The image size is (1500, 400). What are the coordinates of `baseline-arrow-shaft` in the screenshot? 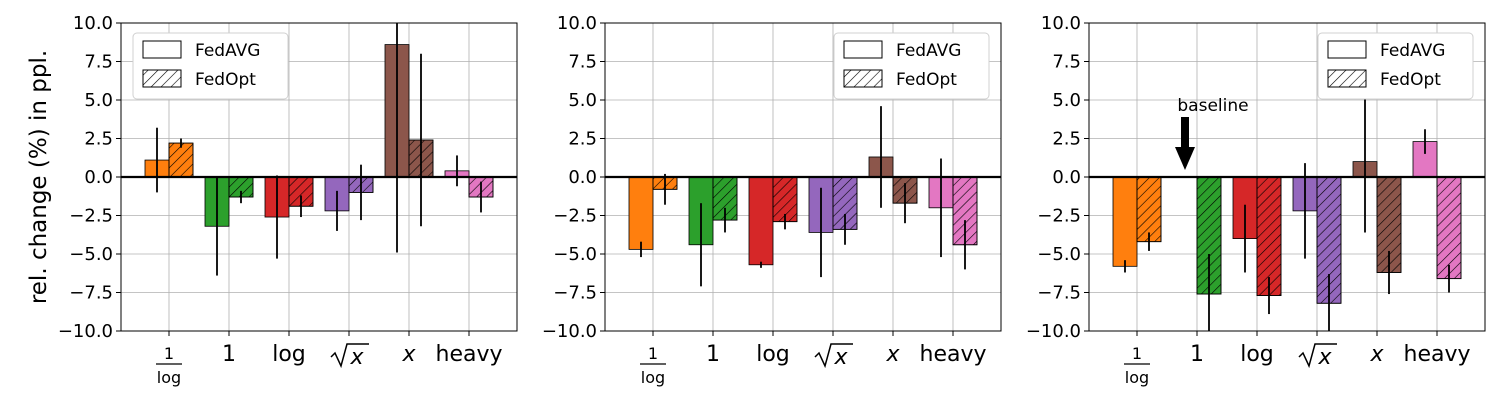 It's located at (1185, 132).